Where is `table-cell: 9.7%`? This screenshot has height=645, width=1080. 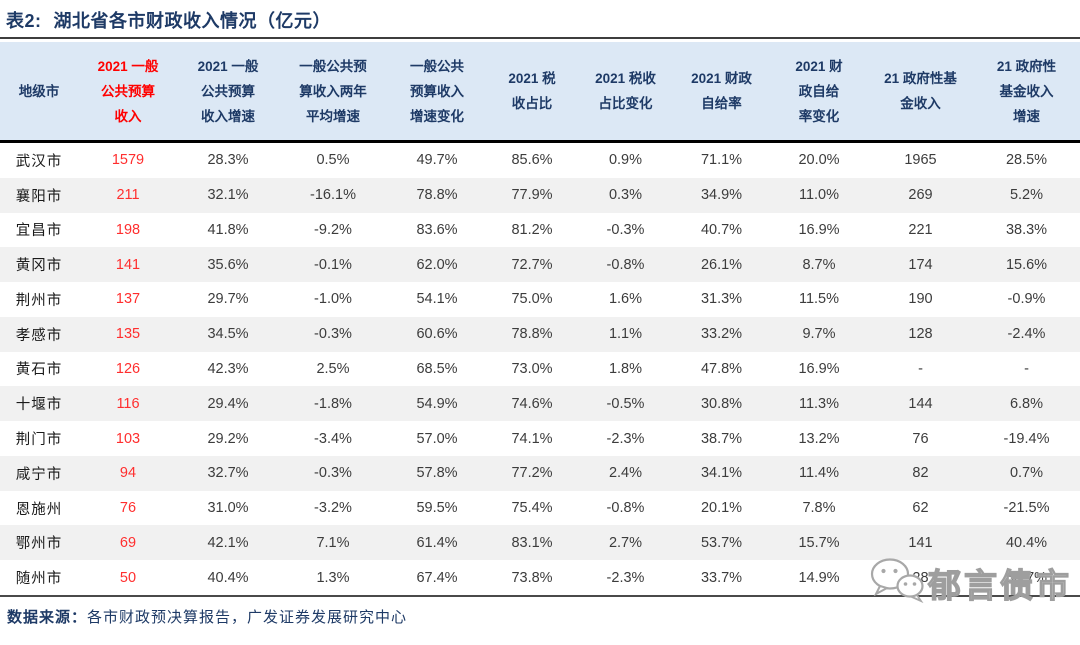
table-cell: 9.7% is located at coordinates (819, 334).